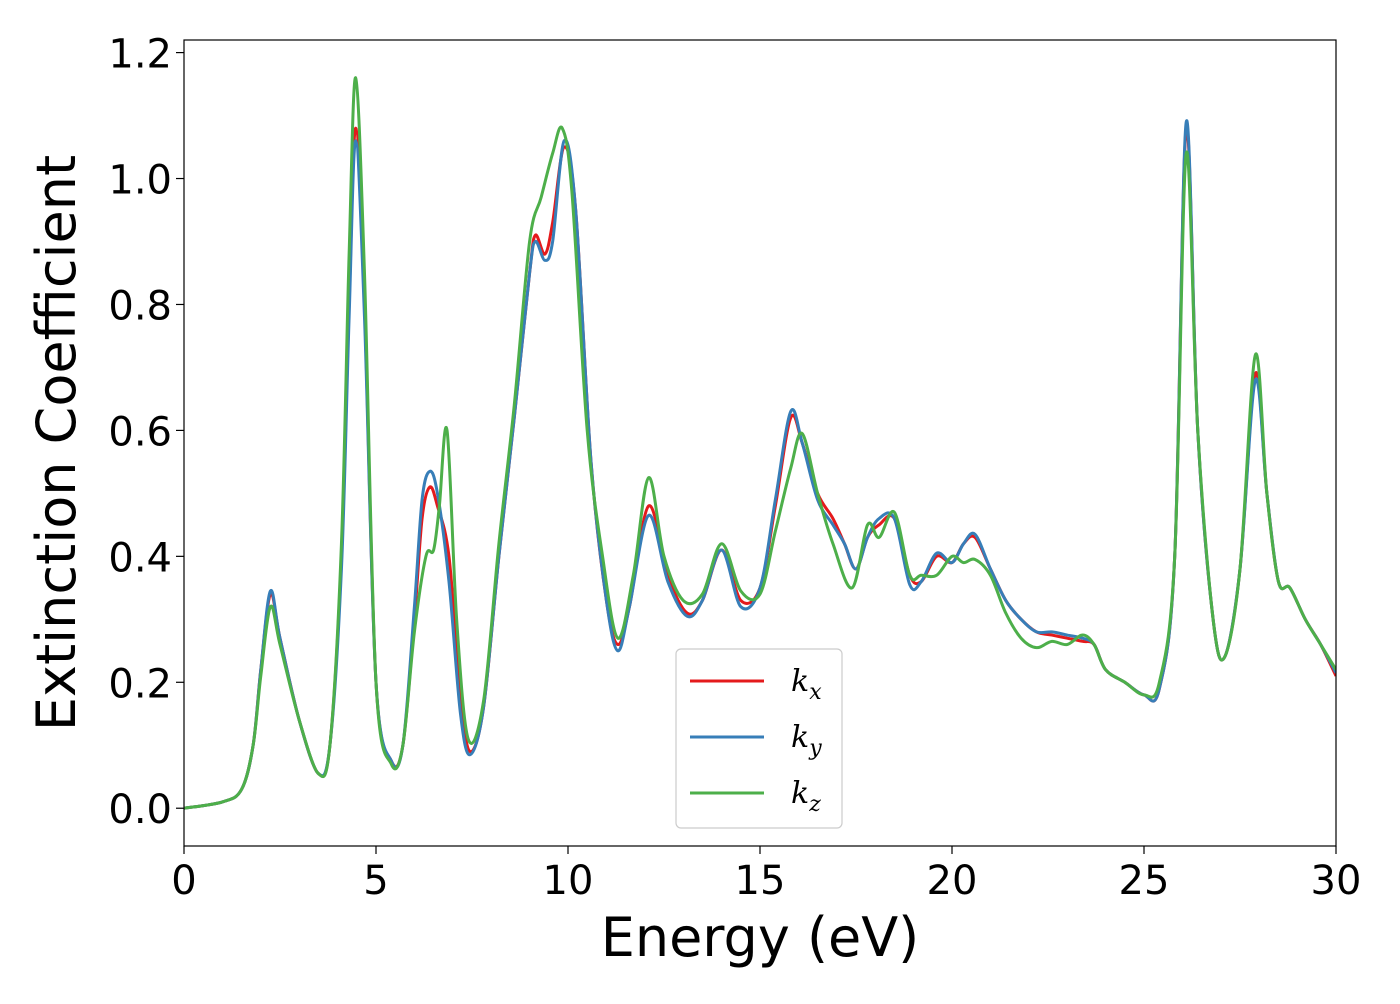  What do you see at coordinates (1144, 881) in the screenshot?
I see `x-tick-label: 25` at bounding box center [1144, 881].